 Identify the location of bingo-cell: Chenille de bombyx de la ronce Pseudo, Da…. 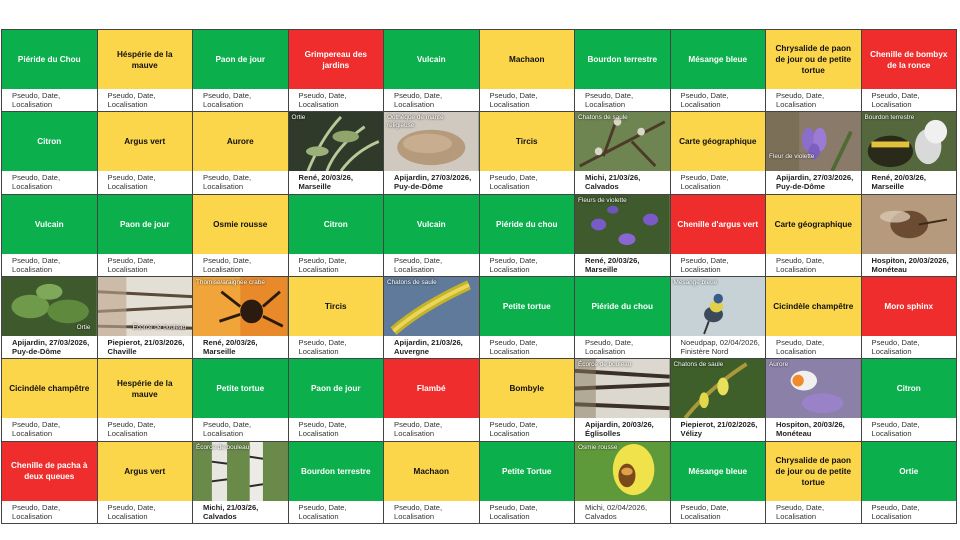
(909, 71).